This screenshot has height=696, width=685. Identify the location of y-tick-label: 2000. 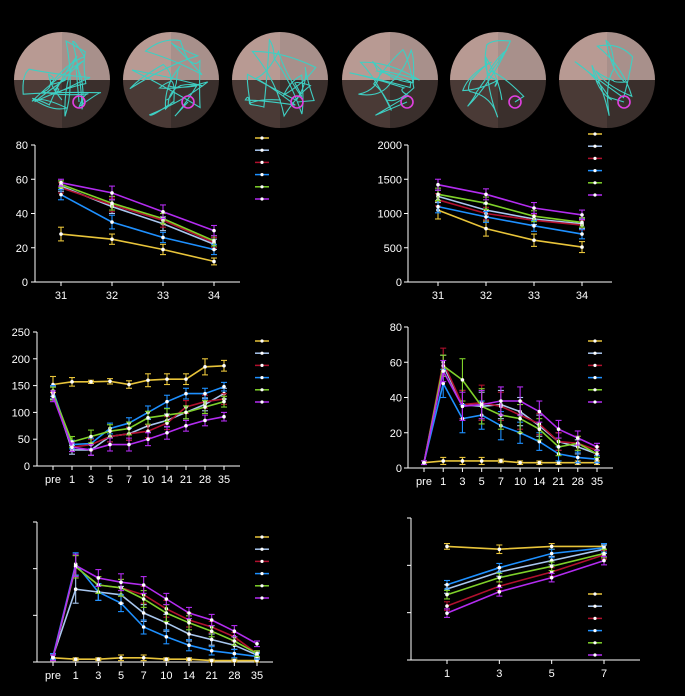
(390, 146).